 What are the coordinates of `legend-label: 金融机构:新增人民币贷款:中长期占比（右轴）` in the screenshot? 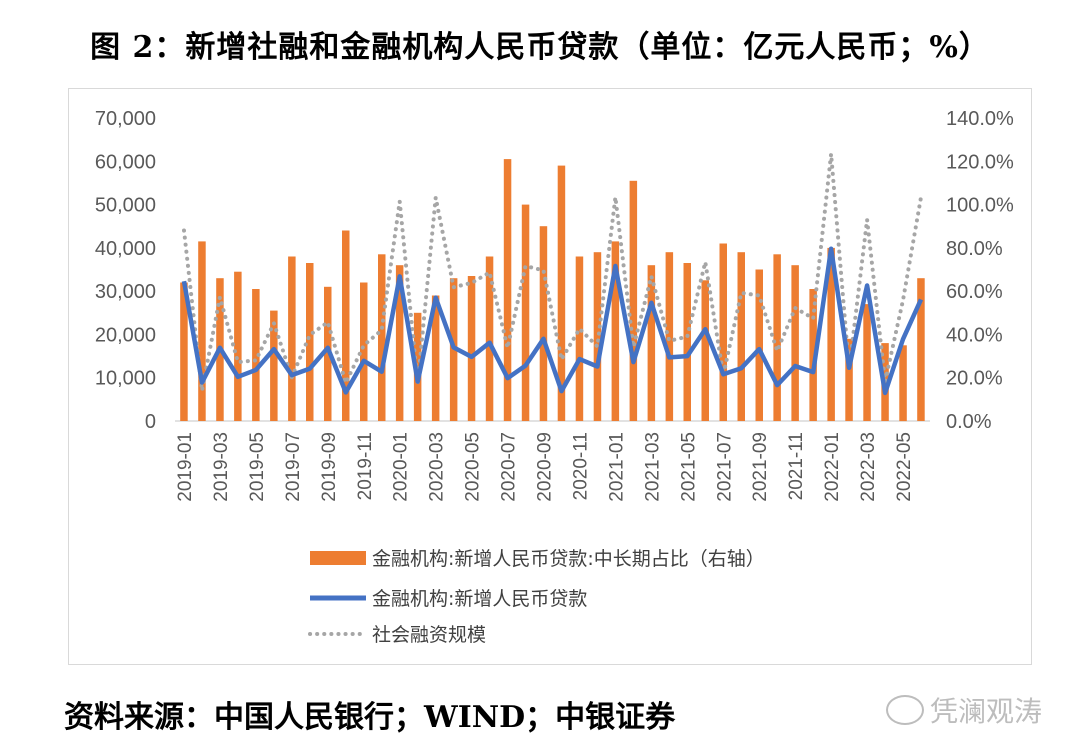 It's located at (568, 559).